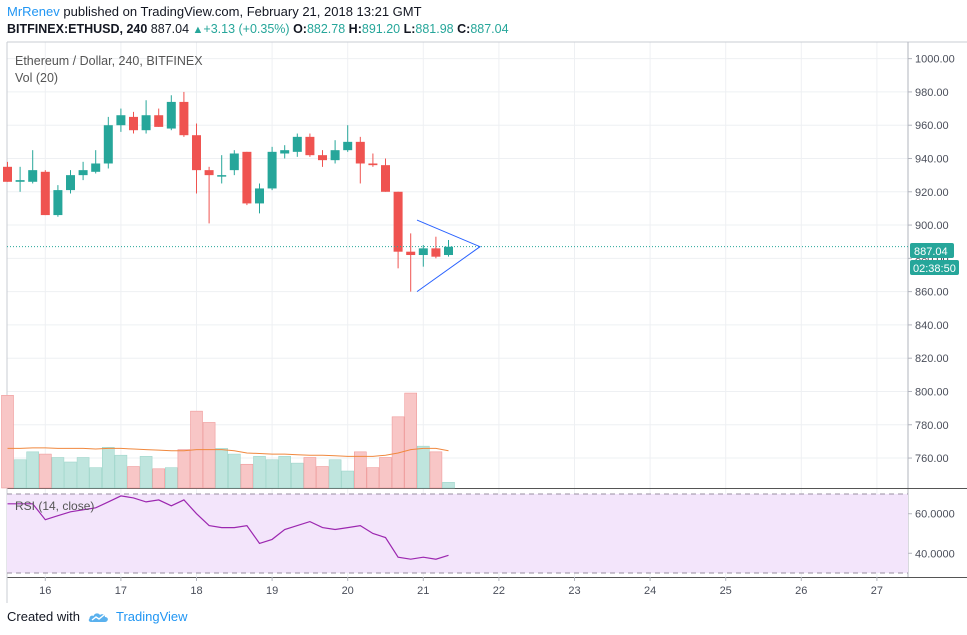 The image size is (967, 635). I want to click on price-tick-label: 780.00, so click(932, 426).